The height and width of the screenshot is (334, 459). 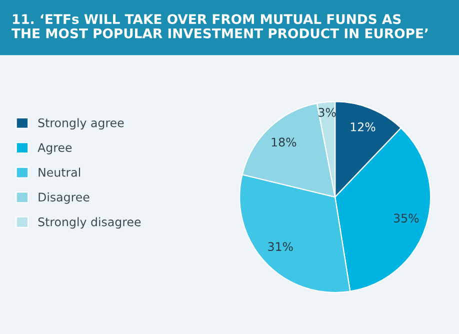 I want to click on data-label: 3%, so click(x=327, y=112).